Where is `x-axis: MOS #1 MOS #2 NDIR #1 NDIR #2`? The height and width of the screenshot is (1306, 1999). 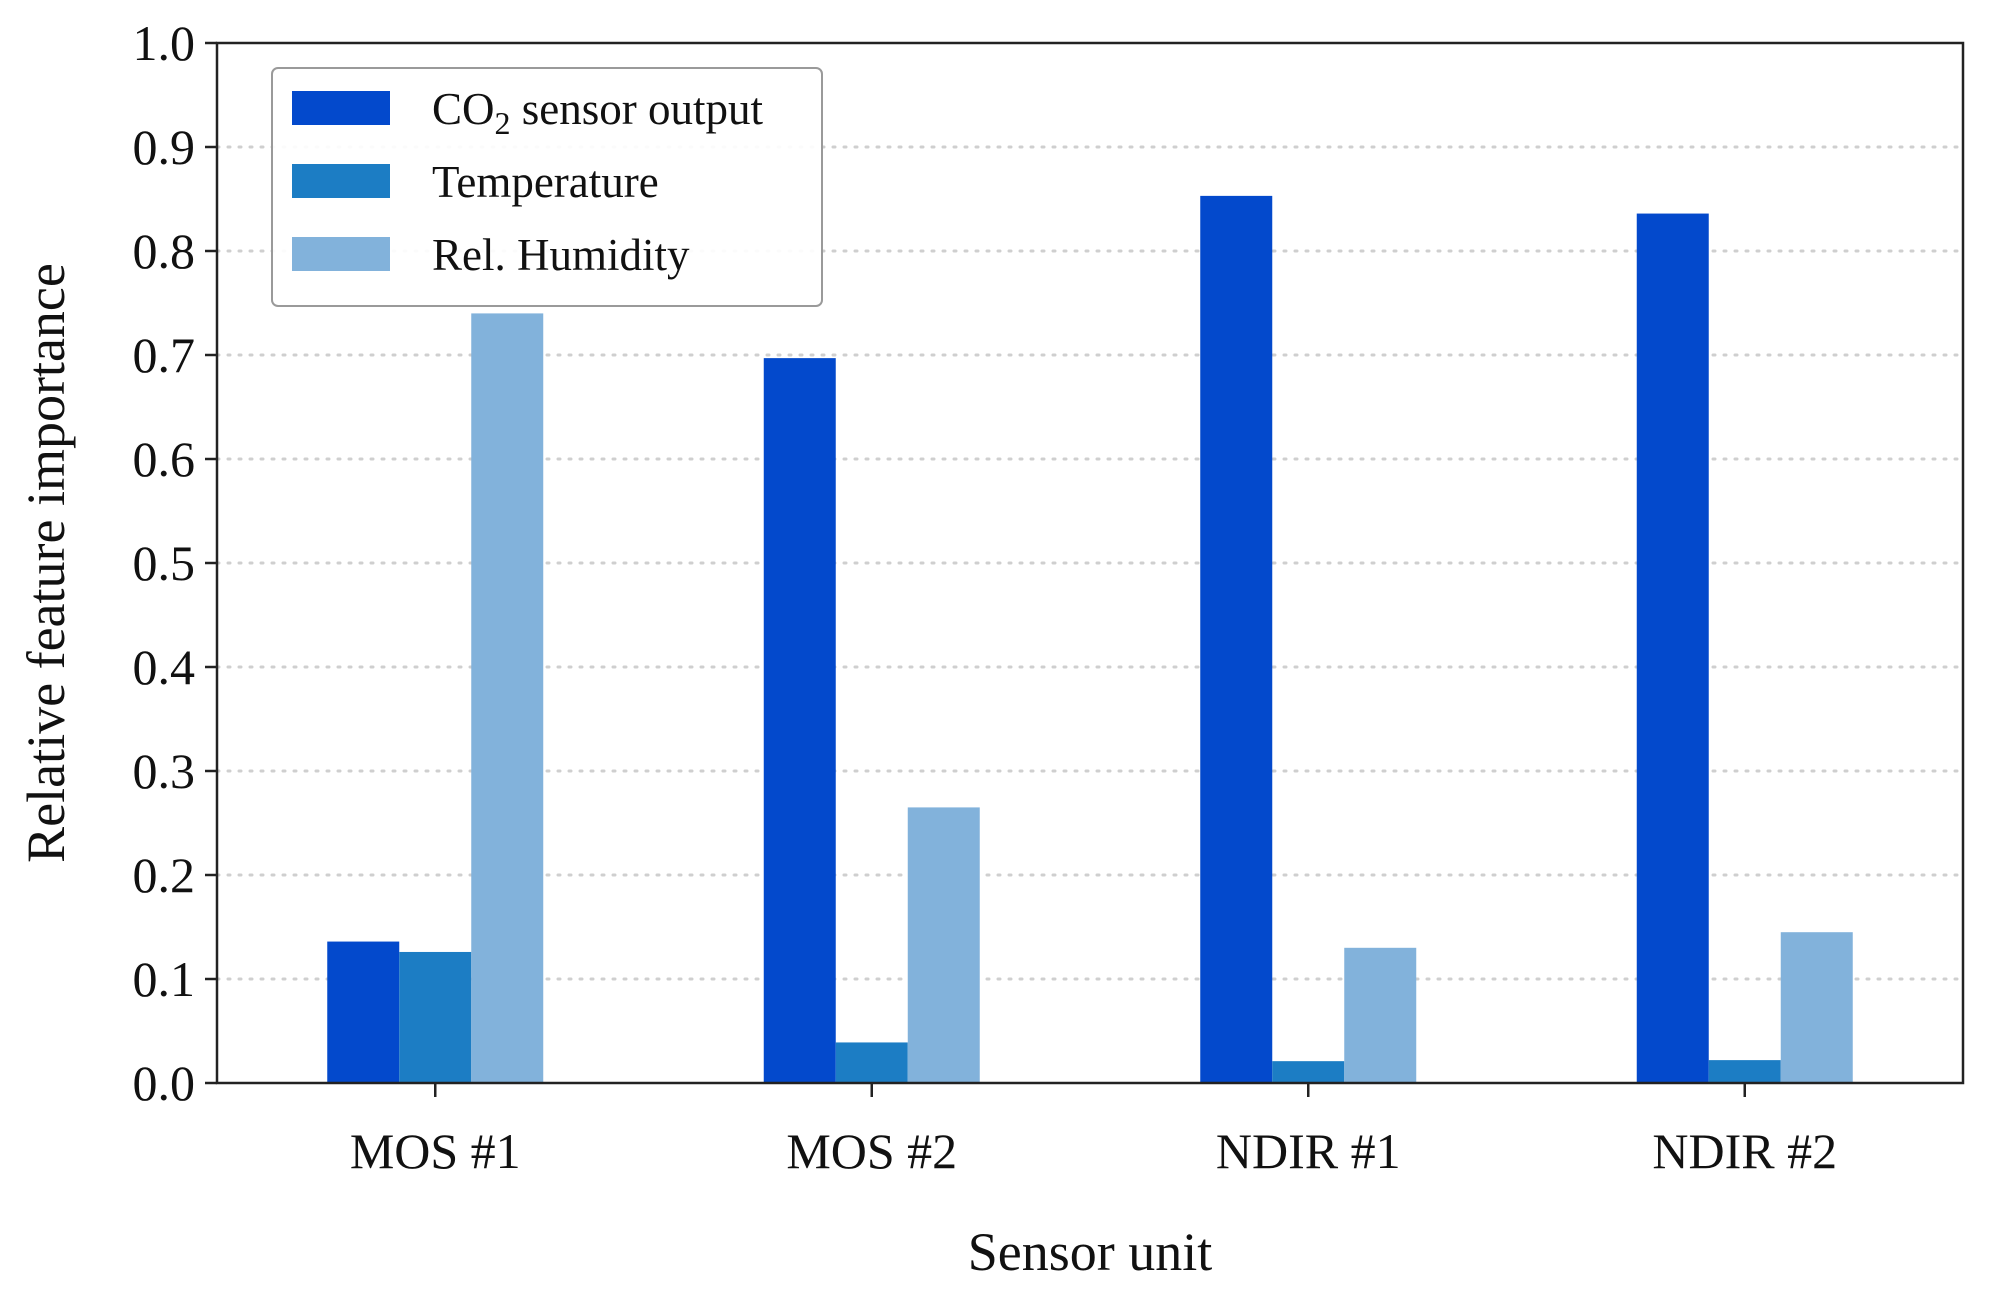
x-axis: MOS #1 MOS #2 NDIR #1 NDIR #2 is located at coordinates (1093, 1131).